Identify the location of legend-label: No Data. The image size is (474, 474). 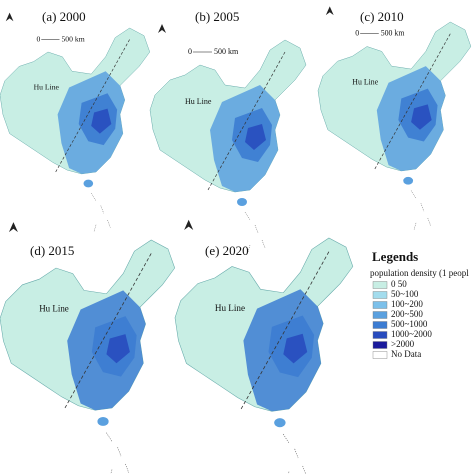
(406, 354).